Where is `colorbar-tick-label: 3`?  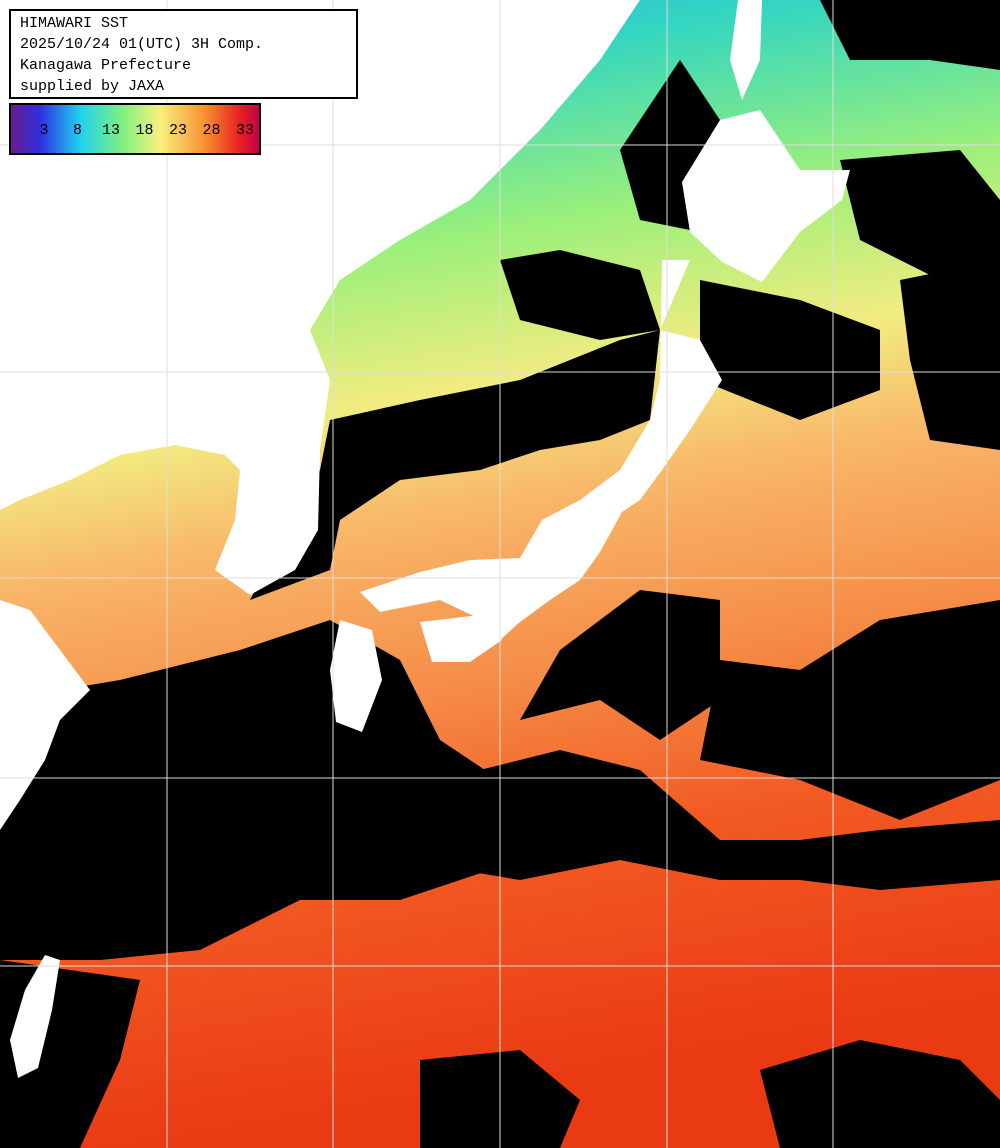 colorbar-tick-label: 3 is located at coordinates (43, 130).